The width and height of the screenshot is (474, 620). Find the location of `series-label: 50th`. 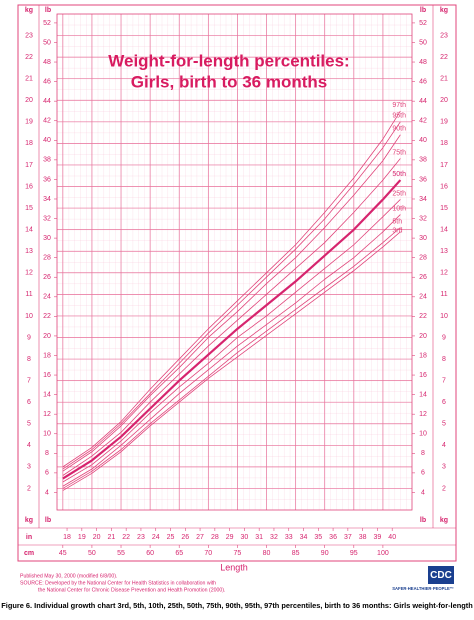

series-label: 50th is located at coordinates (399, 174).